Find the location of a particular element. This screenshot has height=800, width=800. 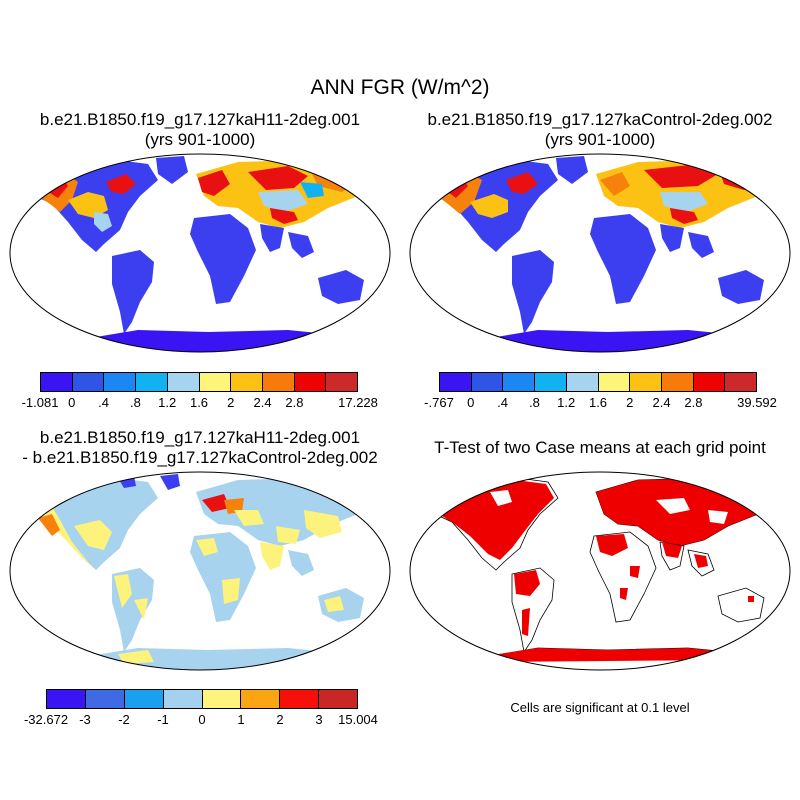

colorbar-tick-label: -32.672 is located at coordinates (46, 719).